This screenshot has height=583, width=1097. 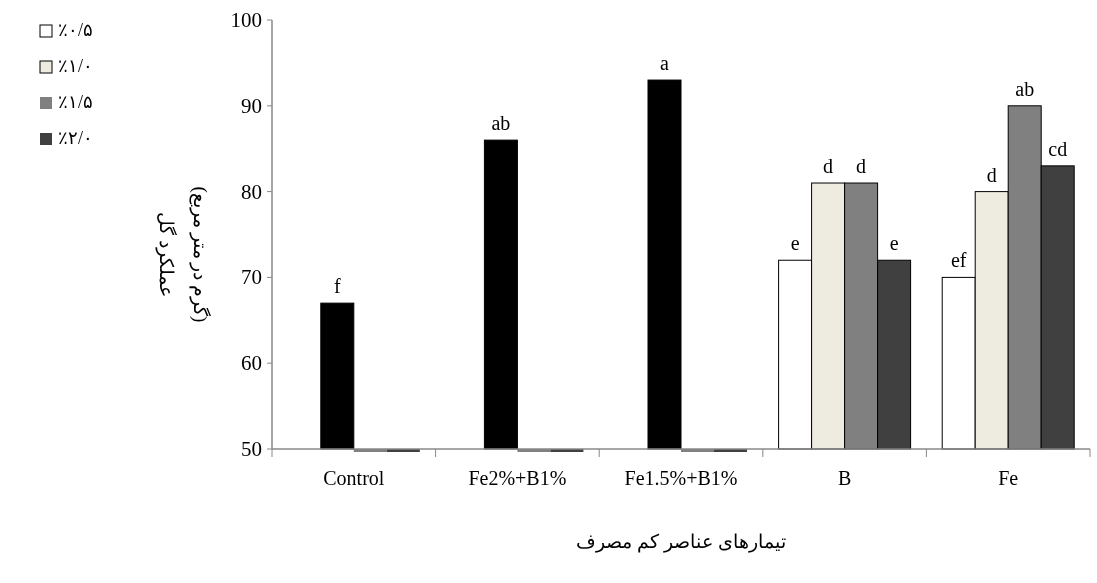 I want to click on x-tick-label: Control, so click(x=354, y=478).